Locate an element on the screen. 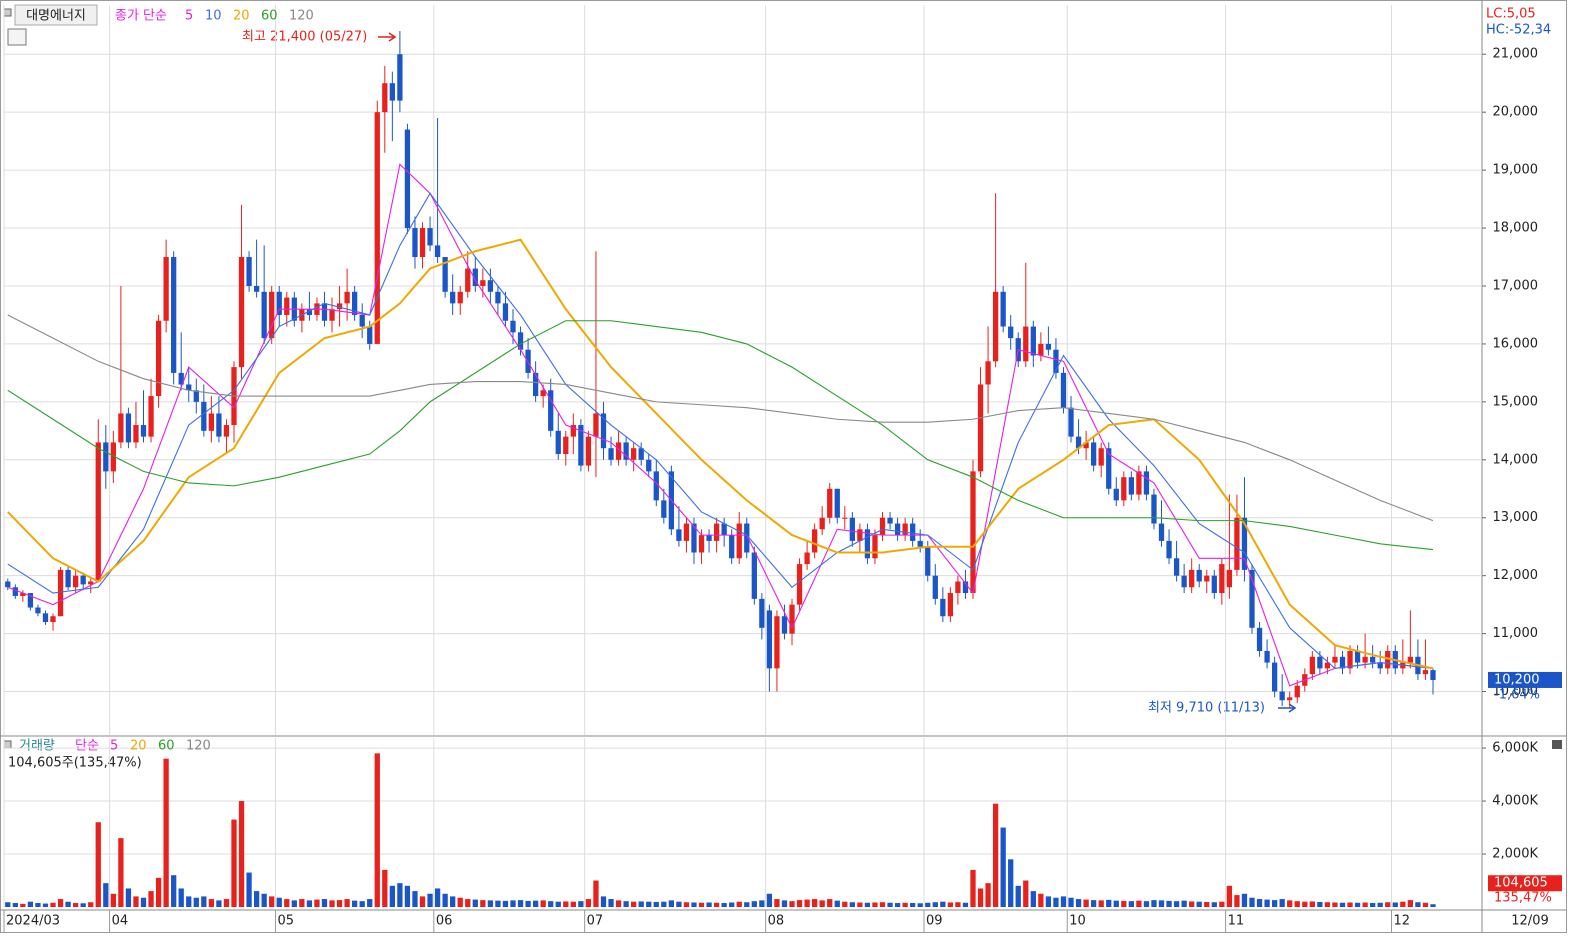  volume-ratio: 135,47% is located at coordinates (1523, 898).